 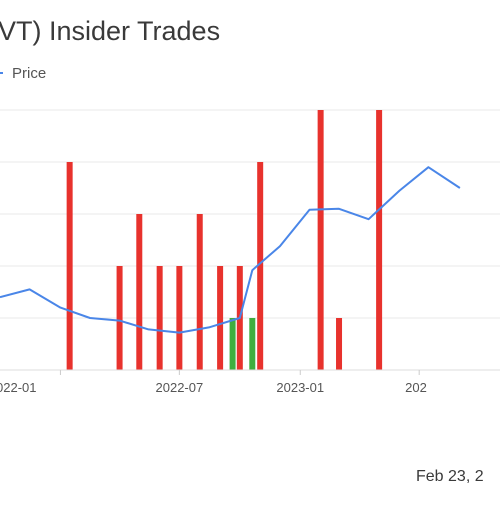 What do you see at coordinates (29, 73) in the screenshot?
I see `legend-price-label: Price` at bounding box center [29, 73].